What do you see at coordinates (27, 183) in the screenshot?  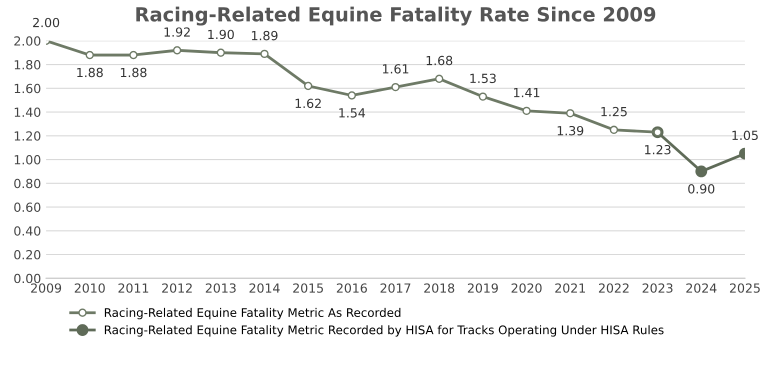 I see `y-tick-label: 0.80` at bounding box center [27, 183].